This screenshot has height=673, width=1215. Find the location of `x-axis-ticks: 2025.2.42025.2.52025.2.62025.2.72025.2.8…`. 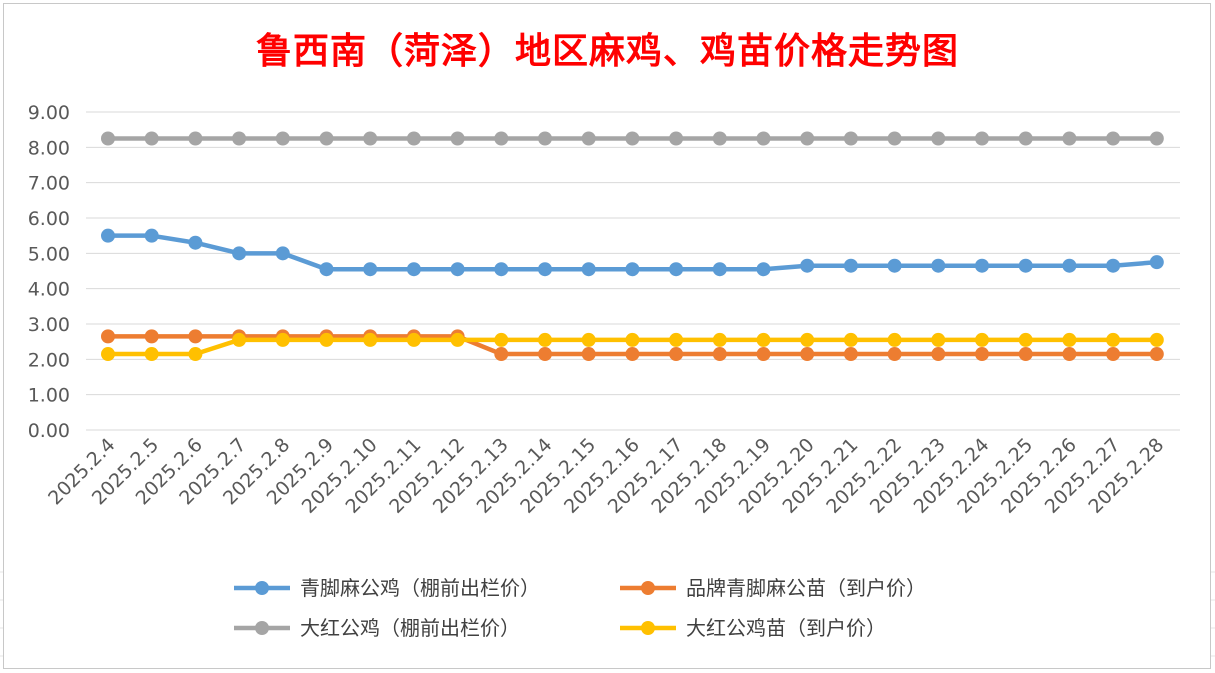

x-axis-ticks: 2025.2.42025.2.52025.2.62025.2.72025.2.8… is located at coordinates (606, 476).